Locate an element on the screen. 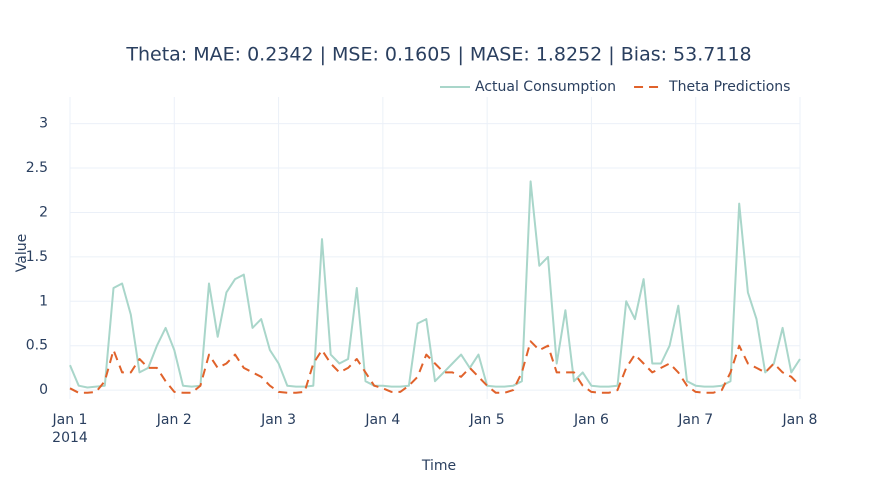 This screenshot has height=488, width=878. y-axis-title: Value is located at coordinates (22, 253).